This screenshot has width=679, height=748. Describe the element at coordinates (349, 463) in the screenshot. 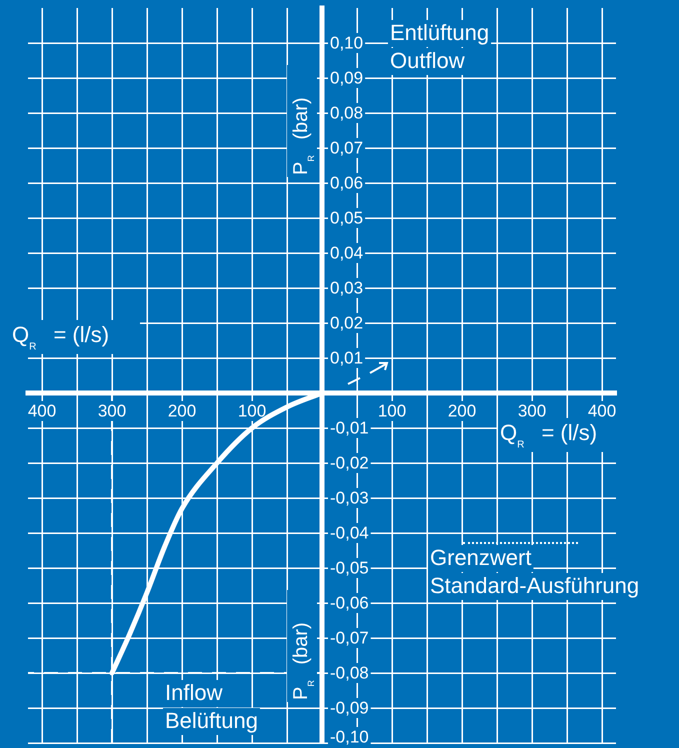

I see `y-tick-label: -0,02` at that location.